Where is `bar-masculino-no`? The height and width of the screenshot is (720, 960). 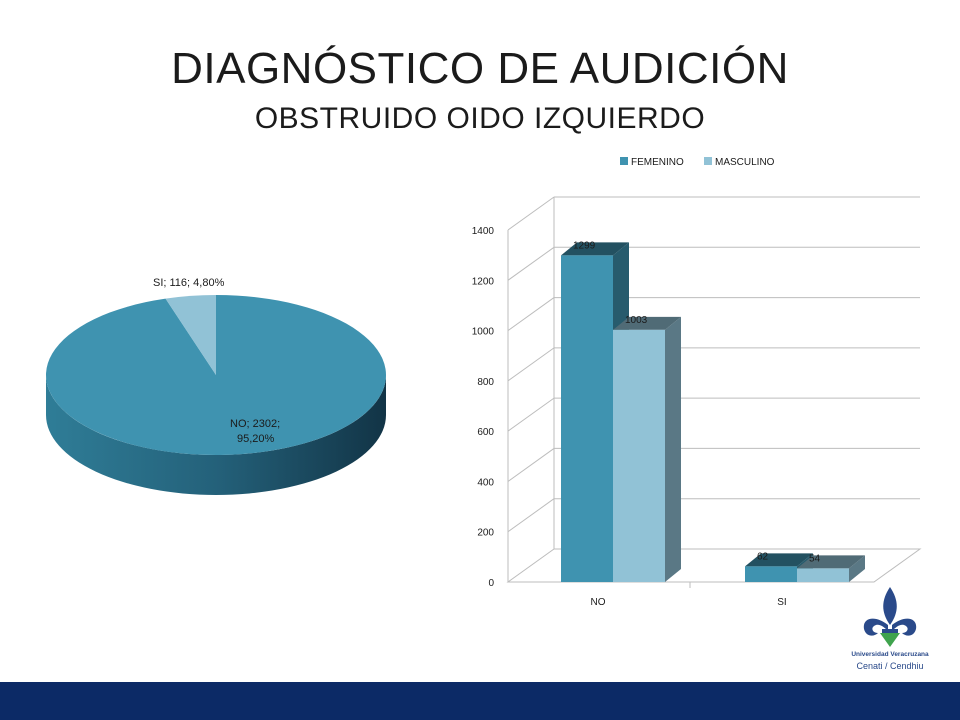 bar-masculino-no is located at coordinates (639, 455).